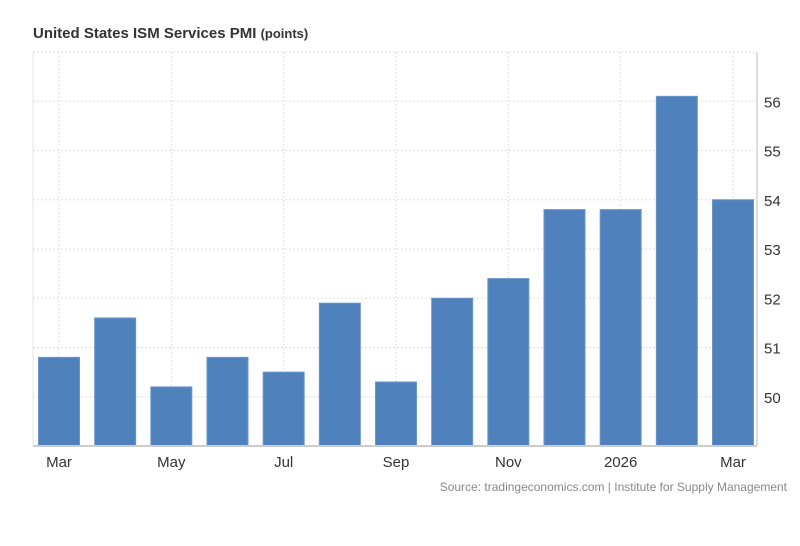 The width and height of the screenshot is (800, 546). What do you see at coordinates (115, 382) in the screenshot?
I see `bar-1-apr` at bounding box center [115, 382].